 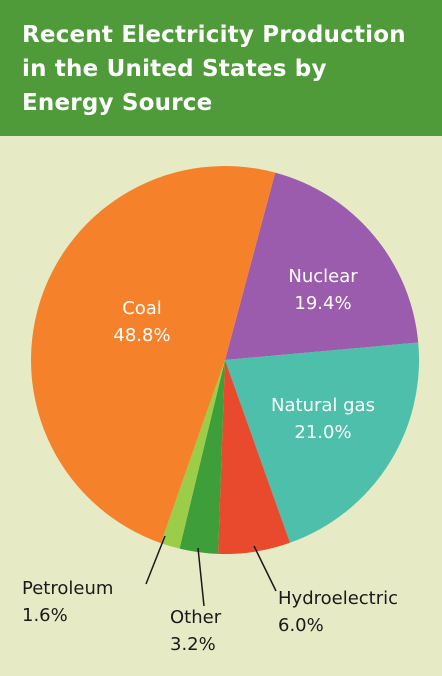 I want to click on slice-label-name: Nuclear, so click(x=323, y=276).